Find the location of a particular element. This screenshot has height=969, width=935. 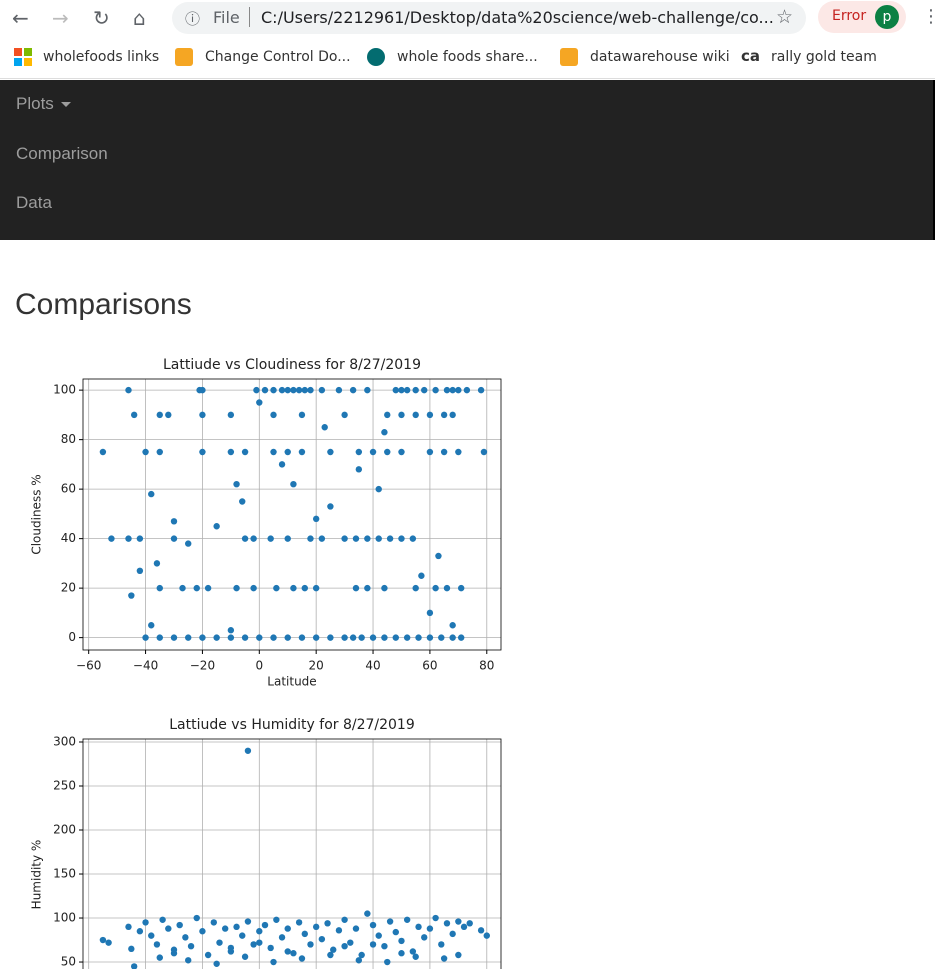

y-tick-label: 150 is located at coordinates (64, 874).